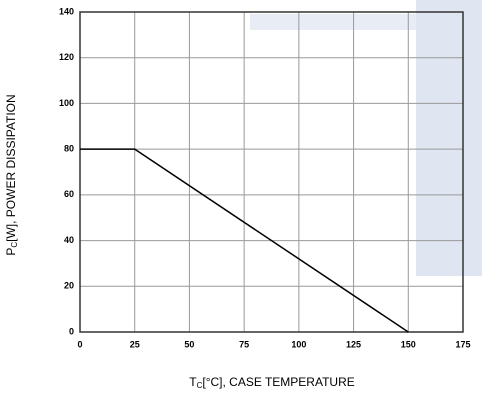 The image size is (482, 401). Describe the element at coordinates (462, 344) in the screenshot. I see `x-tick-label: 175` at that location.